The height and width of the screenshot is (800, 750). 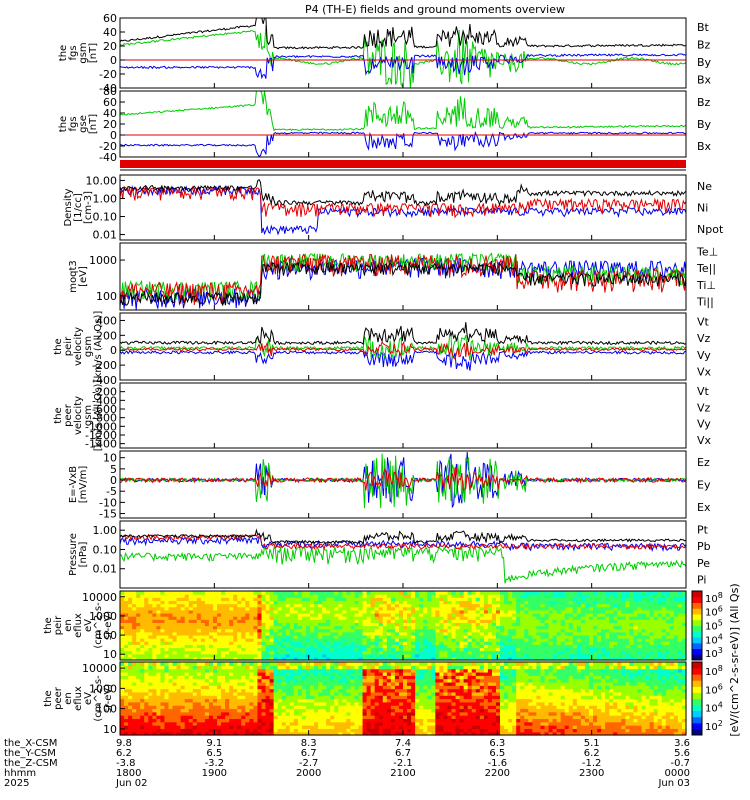 I want to click on legend-entry: Bz, so click(x=704, y=44).